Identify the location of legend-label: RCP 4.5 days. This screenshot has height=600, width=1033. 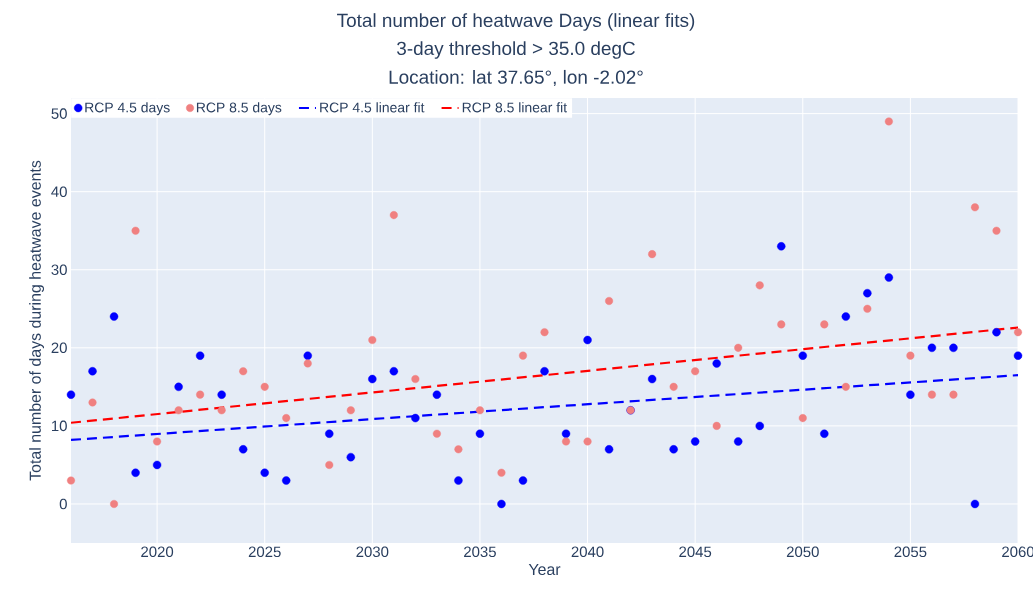
(127, 109).